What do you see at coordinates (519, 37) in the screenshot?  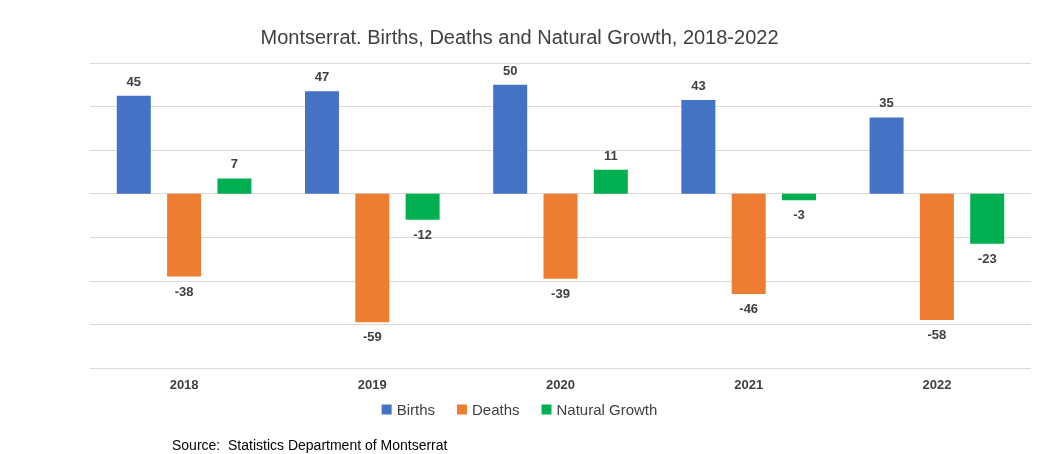 I see `chart-title: Montserrat. Births, Deaths and Natural Growth, 2018-2022` at bounding box center [519, 37].